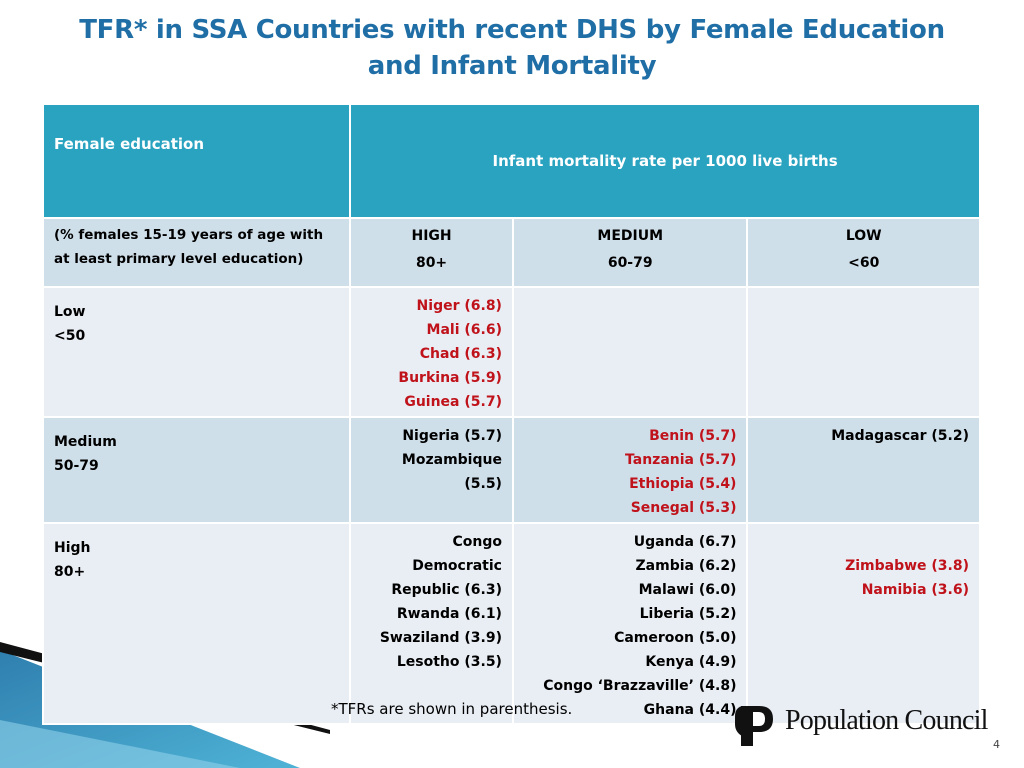 This screenshot has height=768, width=1024. I want to click on cell-low-imr: Madagascar (5.2), so click(863, 470).